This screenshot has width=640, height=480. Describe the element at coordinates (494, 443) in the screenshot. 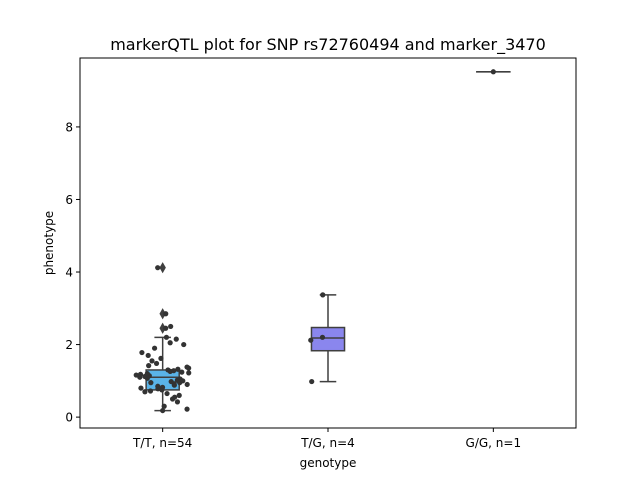

I see `x-tick-label: G/G, n=1` at that location.